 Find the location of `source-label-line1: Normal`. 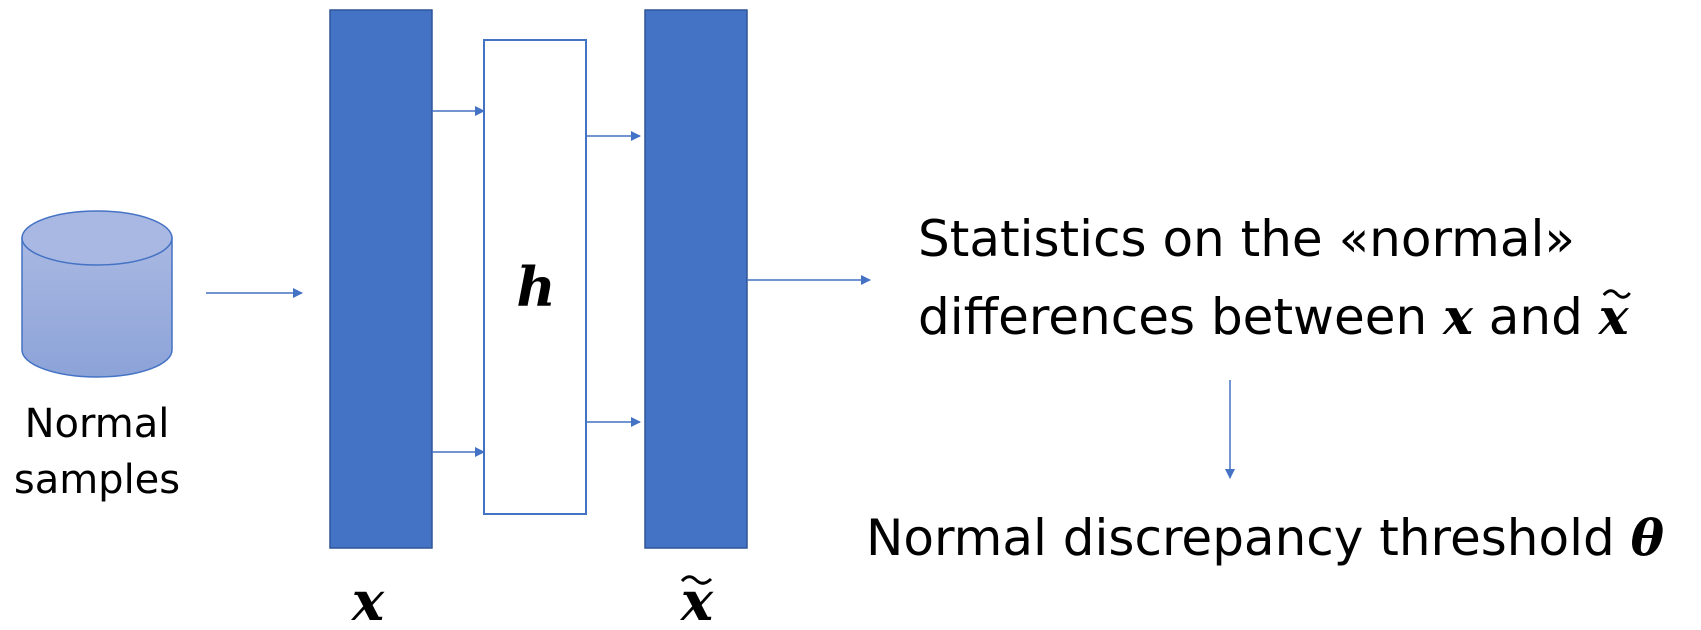

source-label-line1: Normal is located at coordinates (97, 424).